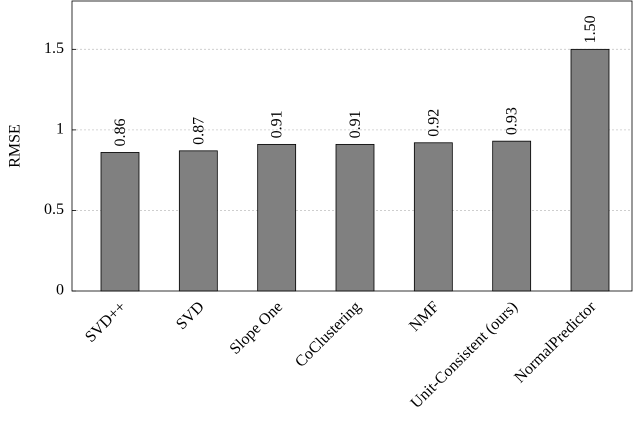 The width and height of the screenshot is (640, 436). I want to click on y-tick-label: 0.5, so click(54, 209).